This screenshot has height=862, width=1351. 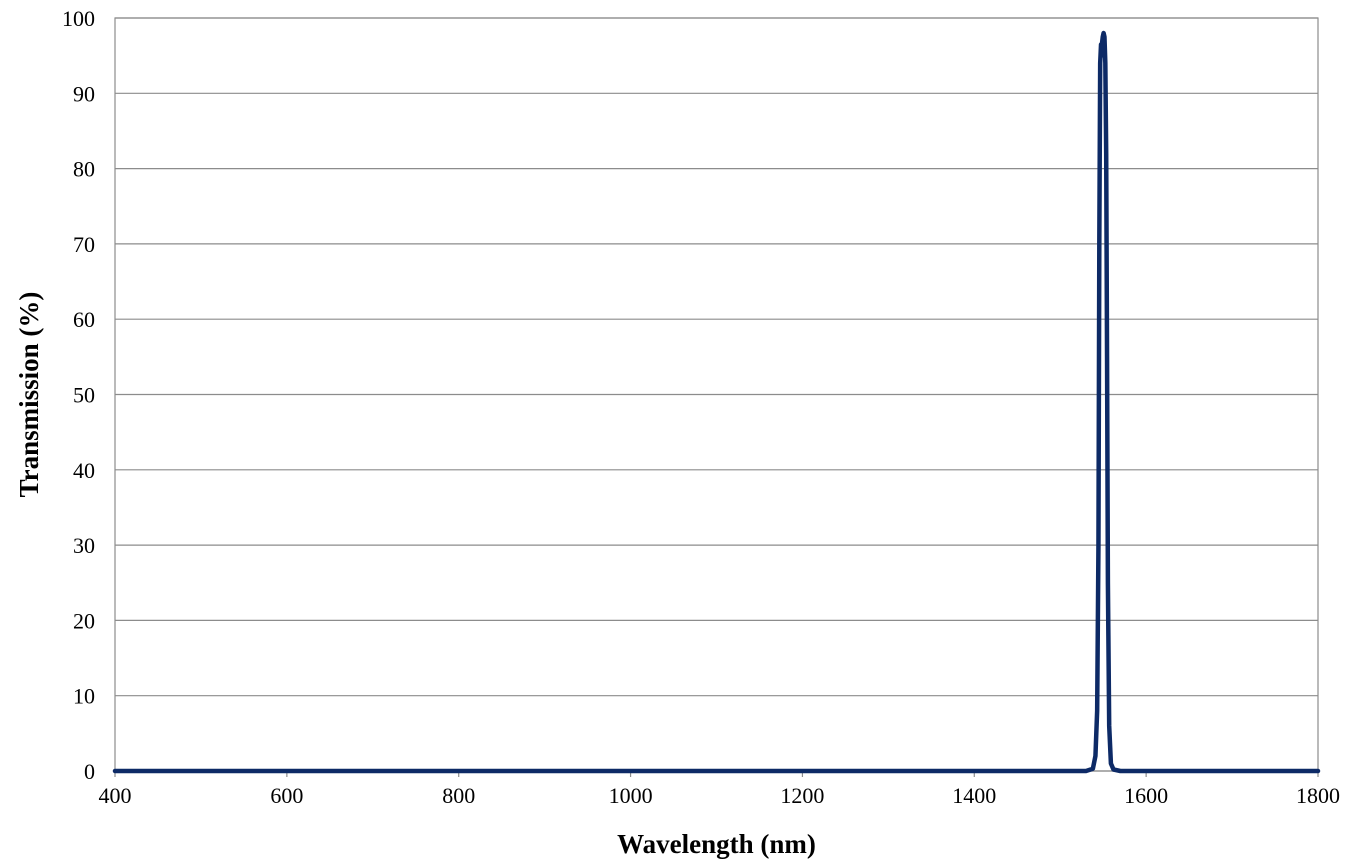 I want to click on y-tick-labels: 0 10 20 30 40 50 60 70 80 90 100, so click(x=78, y=395).